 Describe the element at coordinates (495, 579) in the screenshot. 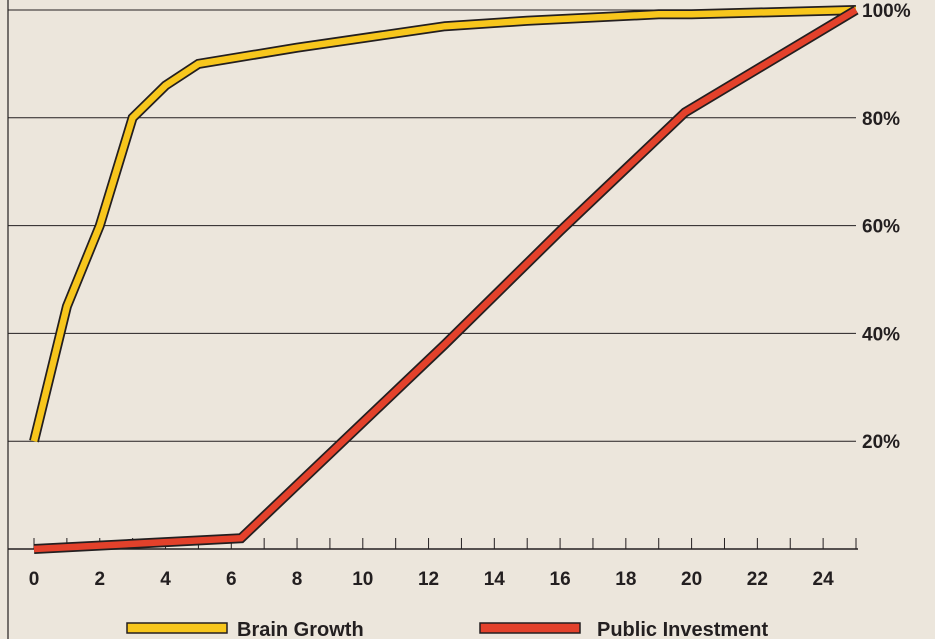

I see `x-tick-label: 14` at that location.